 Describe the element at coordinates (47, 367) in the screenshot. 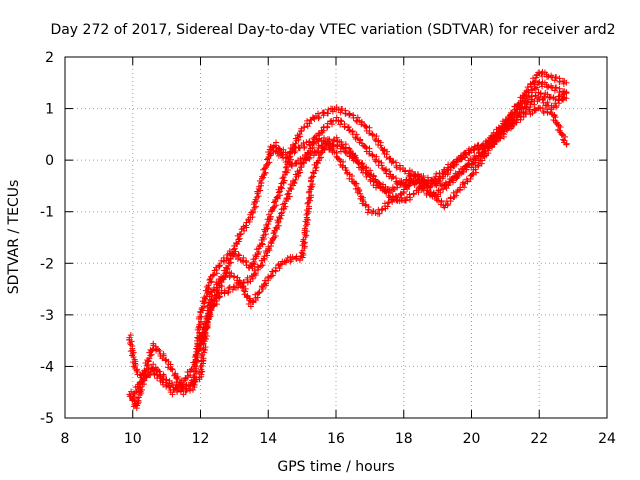

I see `y-tick-label: -4` at that location.